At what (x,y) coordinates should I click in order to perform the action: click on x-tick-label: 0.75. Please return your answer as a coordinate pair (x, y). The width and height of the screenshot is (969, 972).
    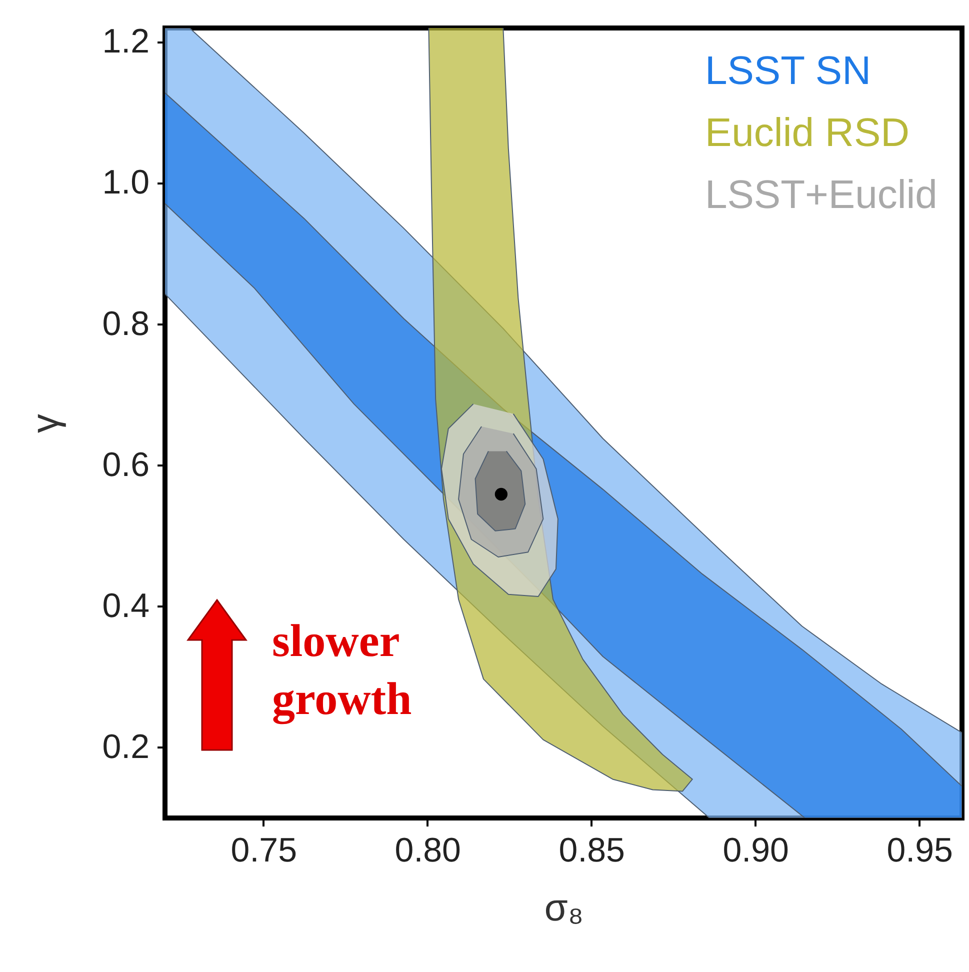
    Looking at the image, I should click on (263, 851).